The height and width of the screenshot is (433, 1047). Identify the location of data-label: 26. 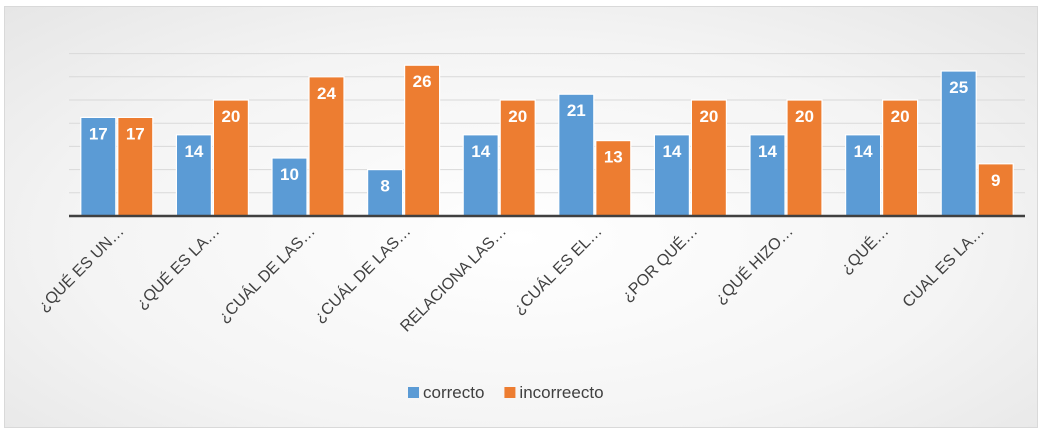
(422, 81).